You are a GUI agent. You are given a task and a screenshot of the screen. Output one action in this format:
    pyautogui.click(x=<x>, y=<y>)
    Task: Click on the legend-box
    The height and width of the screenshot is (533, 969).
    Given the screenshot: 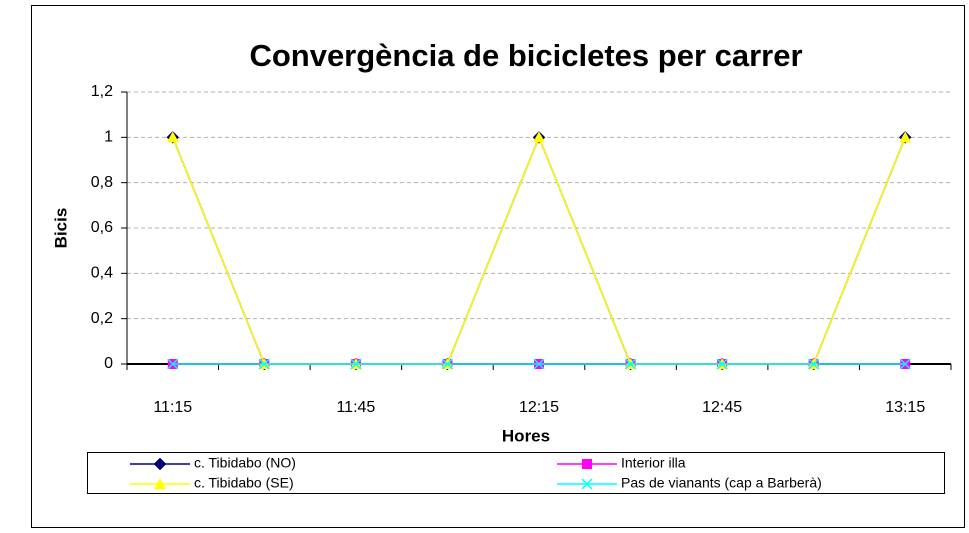 What is the action you would take?
    pyautogui.click(x=516, y=473)
    